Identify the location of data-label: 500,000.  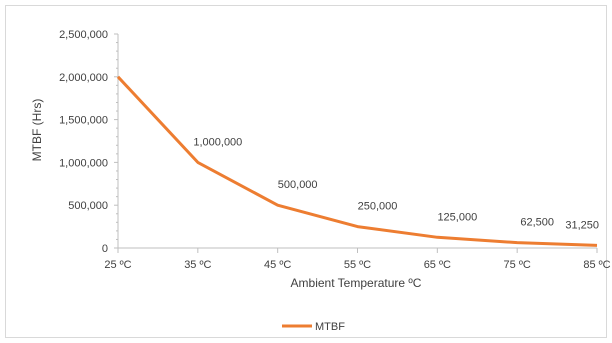
(298, 185).